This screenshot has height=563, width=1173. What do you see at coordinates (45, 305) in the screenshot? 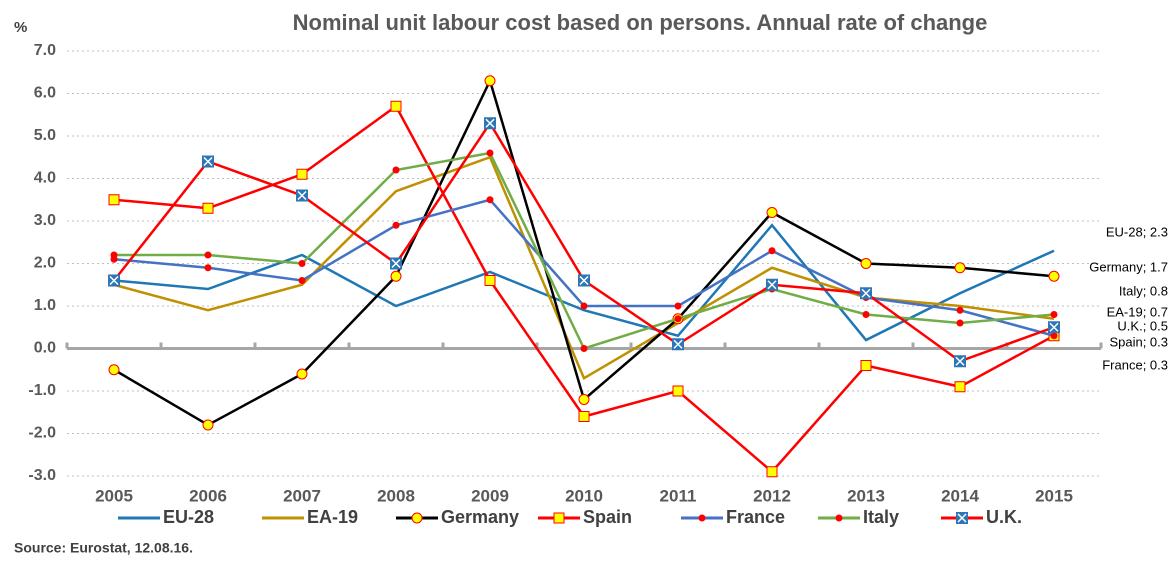
I see `y-tick-label: 1.0` at bounding box center [45, 305].